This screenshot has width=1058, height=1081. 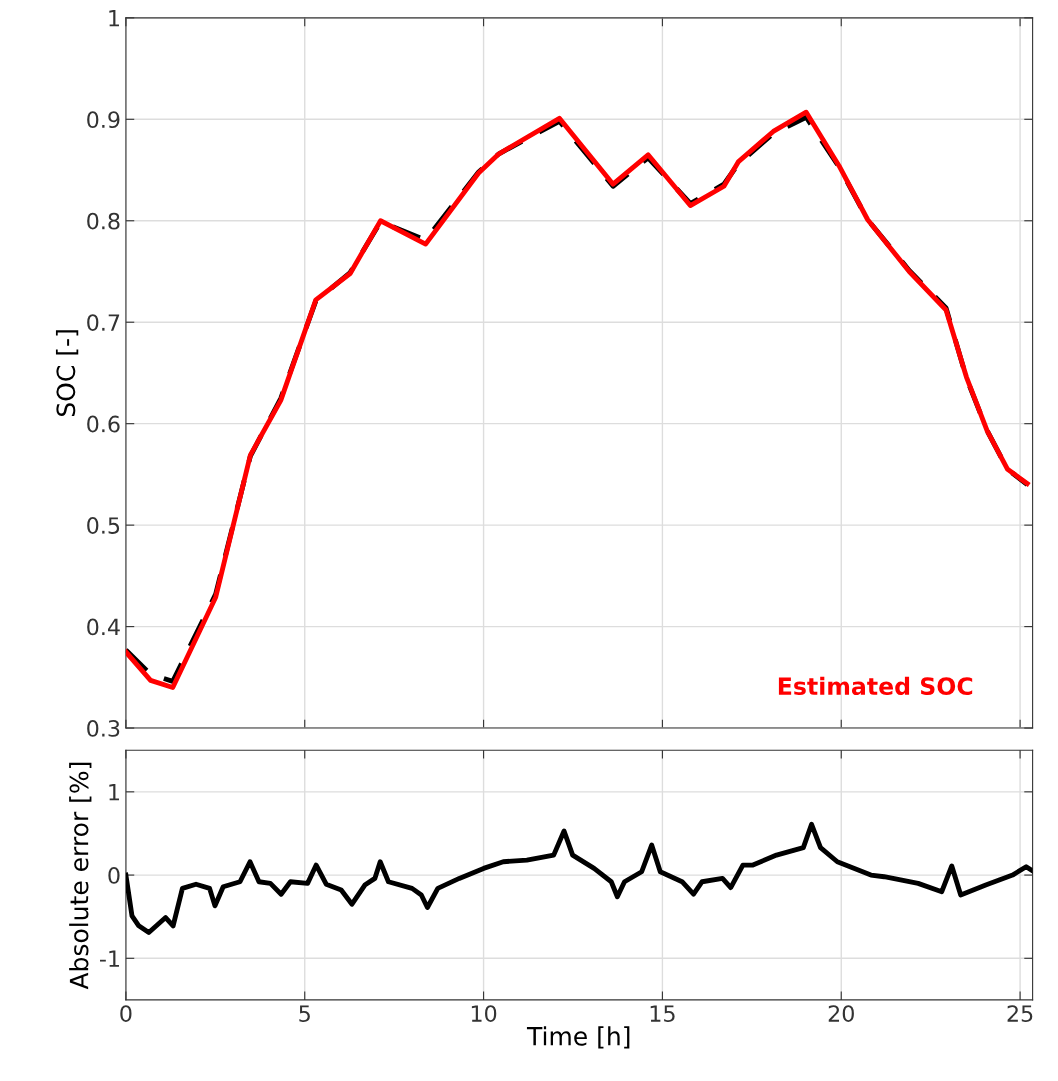 What do you see at coordinates (103, 322) in the screenshot?
I see `y-tick-label: 0.7` at bounding box center [103, 322].